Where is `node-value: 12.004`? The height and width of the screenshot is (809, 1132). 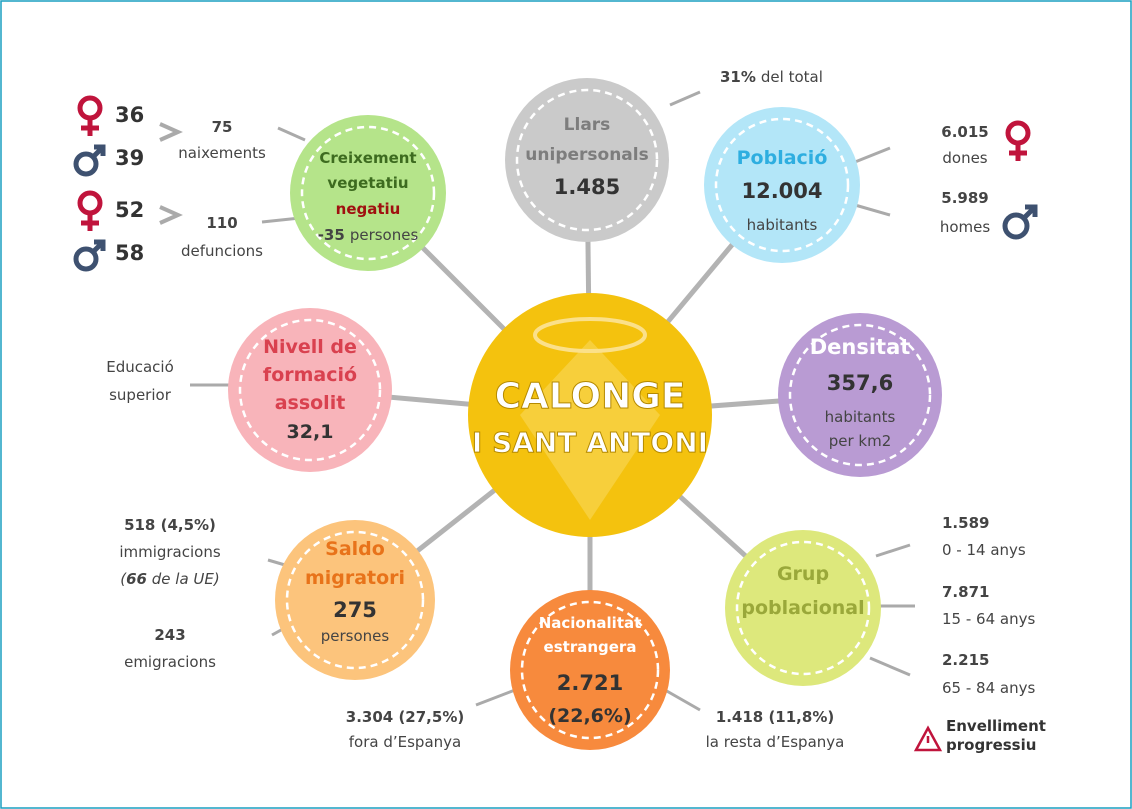 node-value: 12.004 is located at coordinates (781, 191).